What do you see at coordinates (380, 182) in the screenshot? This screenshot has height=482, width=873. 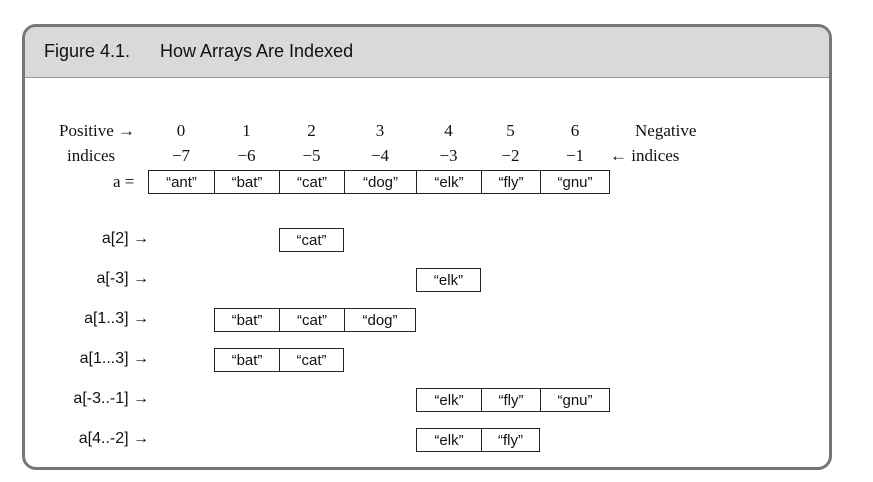 I see `array-cell: “dog”` at bounding box center [380, 182].